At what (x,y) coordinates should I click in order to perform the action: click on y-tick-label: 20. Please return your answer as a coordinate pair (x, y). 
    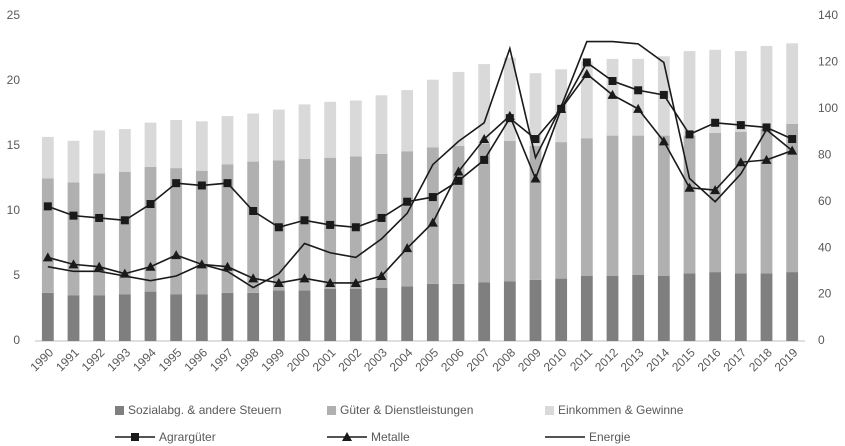
    Looking at the image, I should click on (14, 80).